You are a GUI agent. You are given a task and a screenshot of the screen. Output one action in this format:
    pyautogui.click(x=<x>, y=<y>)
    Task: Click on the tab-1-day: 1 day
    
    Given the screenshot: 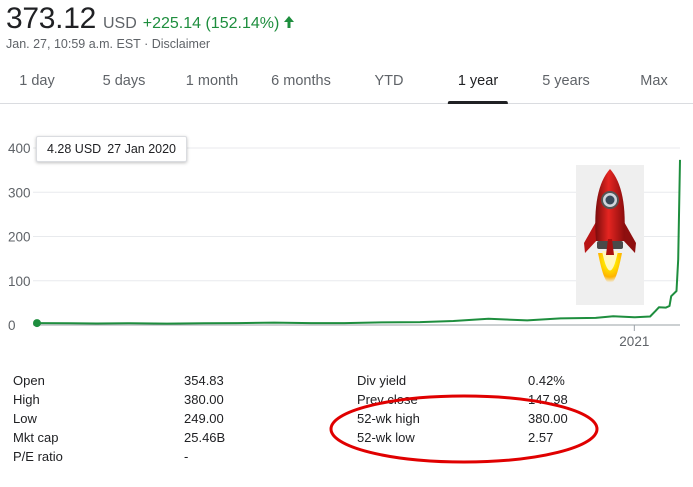 What is the action you would take?
    pyautogui.click(x=37, y=81)
    